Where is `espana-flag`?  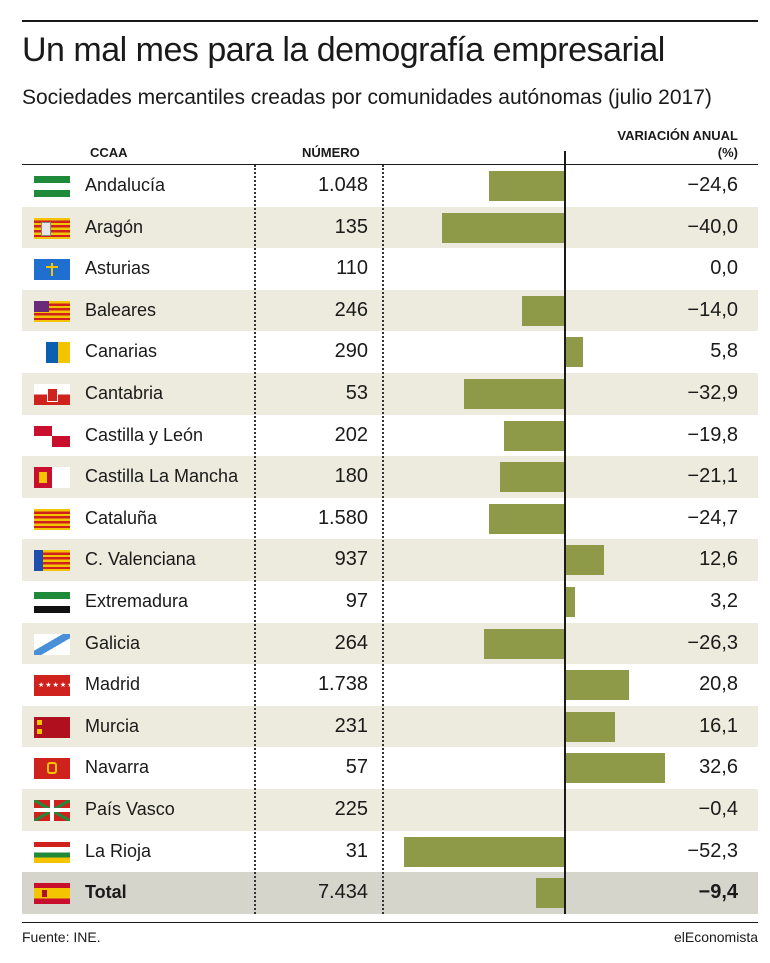
espana-flag is located at coordinates (52, 894).